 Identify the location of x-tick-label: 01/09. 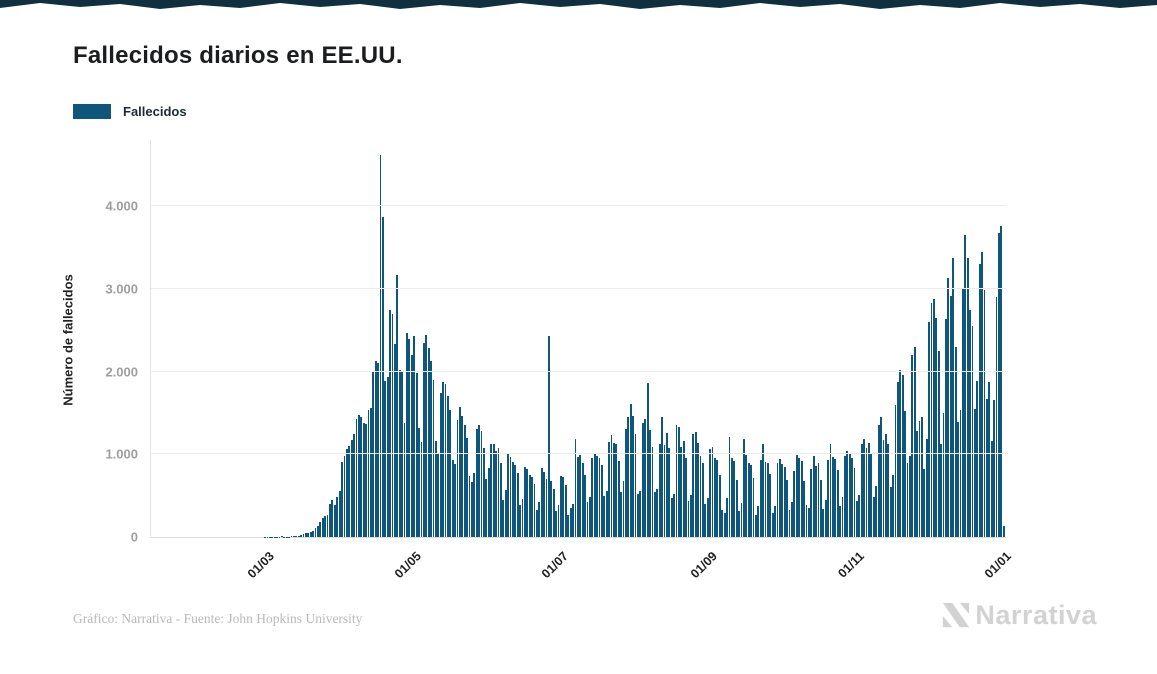
(703, 565).